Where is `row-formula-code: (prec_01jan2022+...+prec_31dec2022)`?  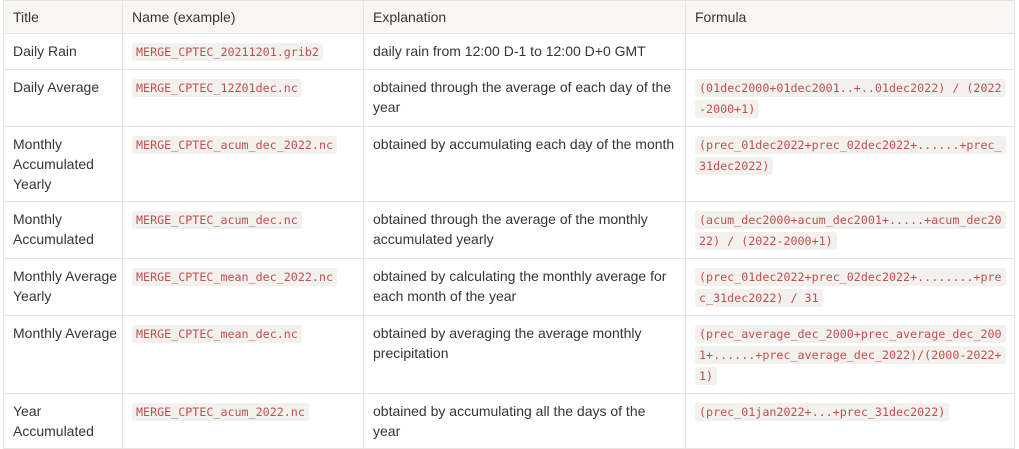 row-formula-code: (prec_01jan2022+...+prec_31dec2022) is located at coordinates (822, 412).